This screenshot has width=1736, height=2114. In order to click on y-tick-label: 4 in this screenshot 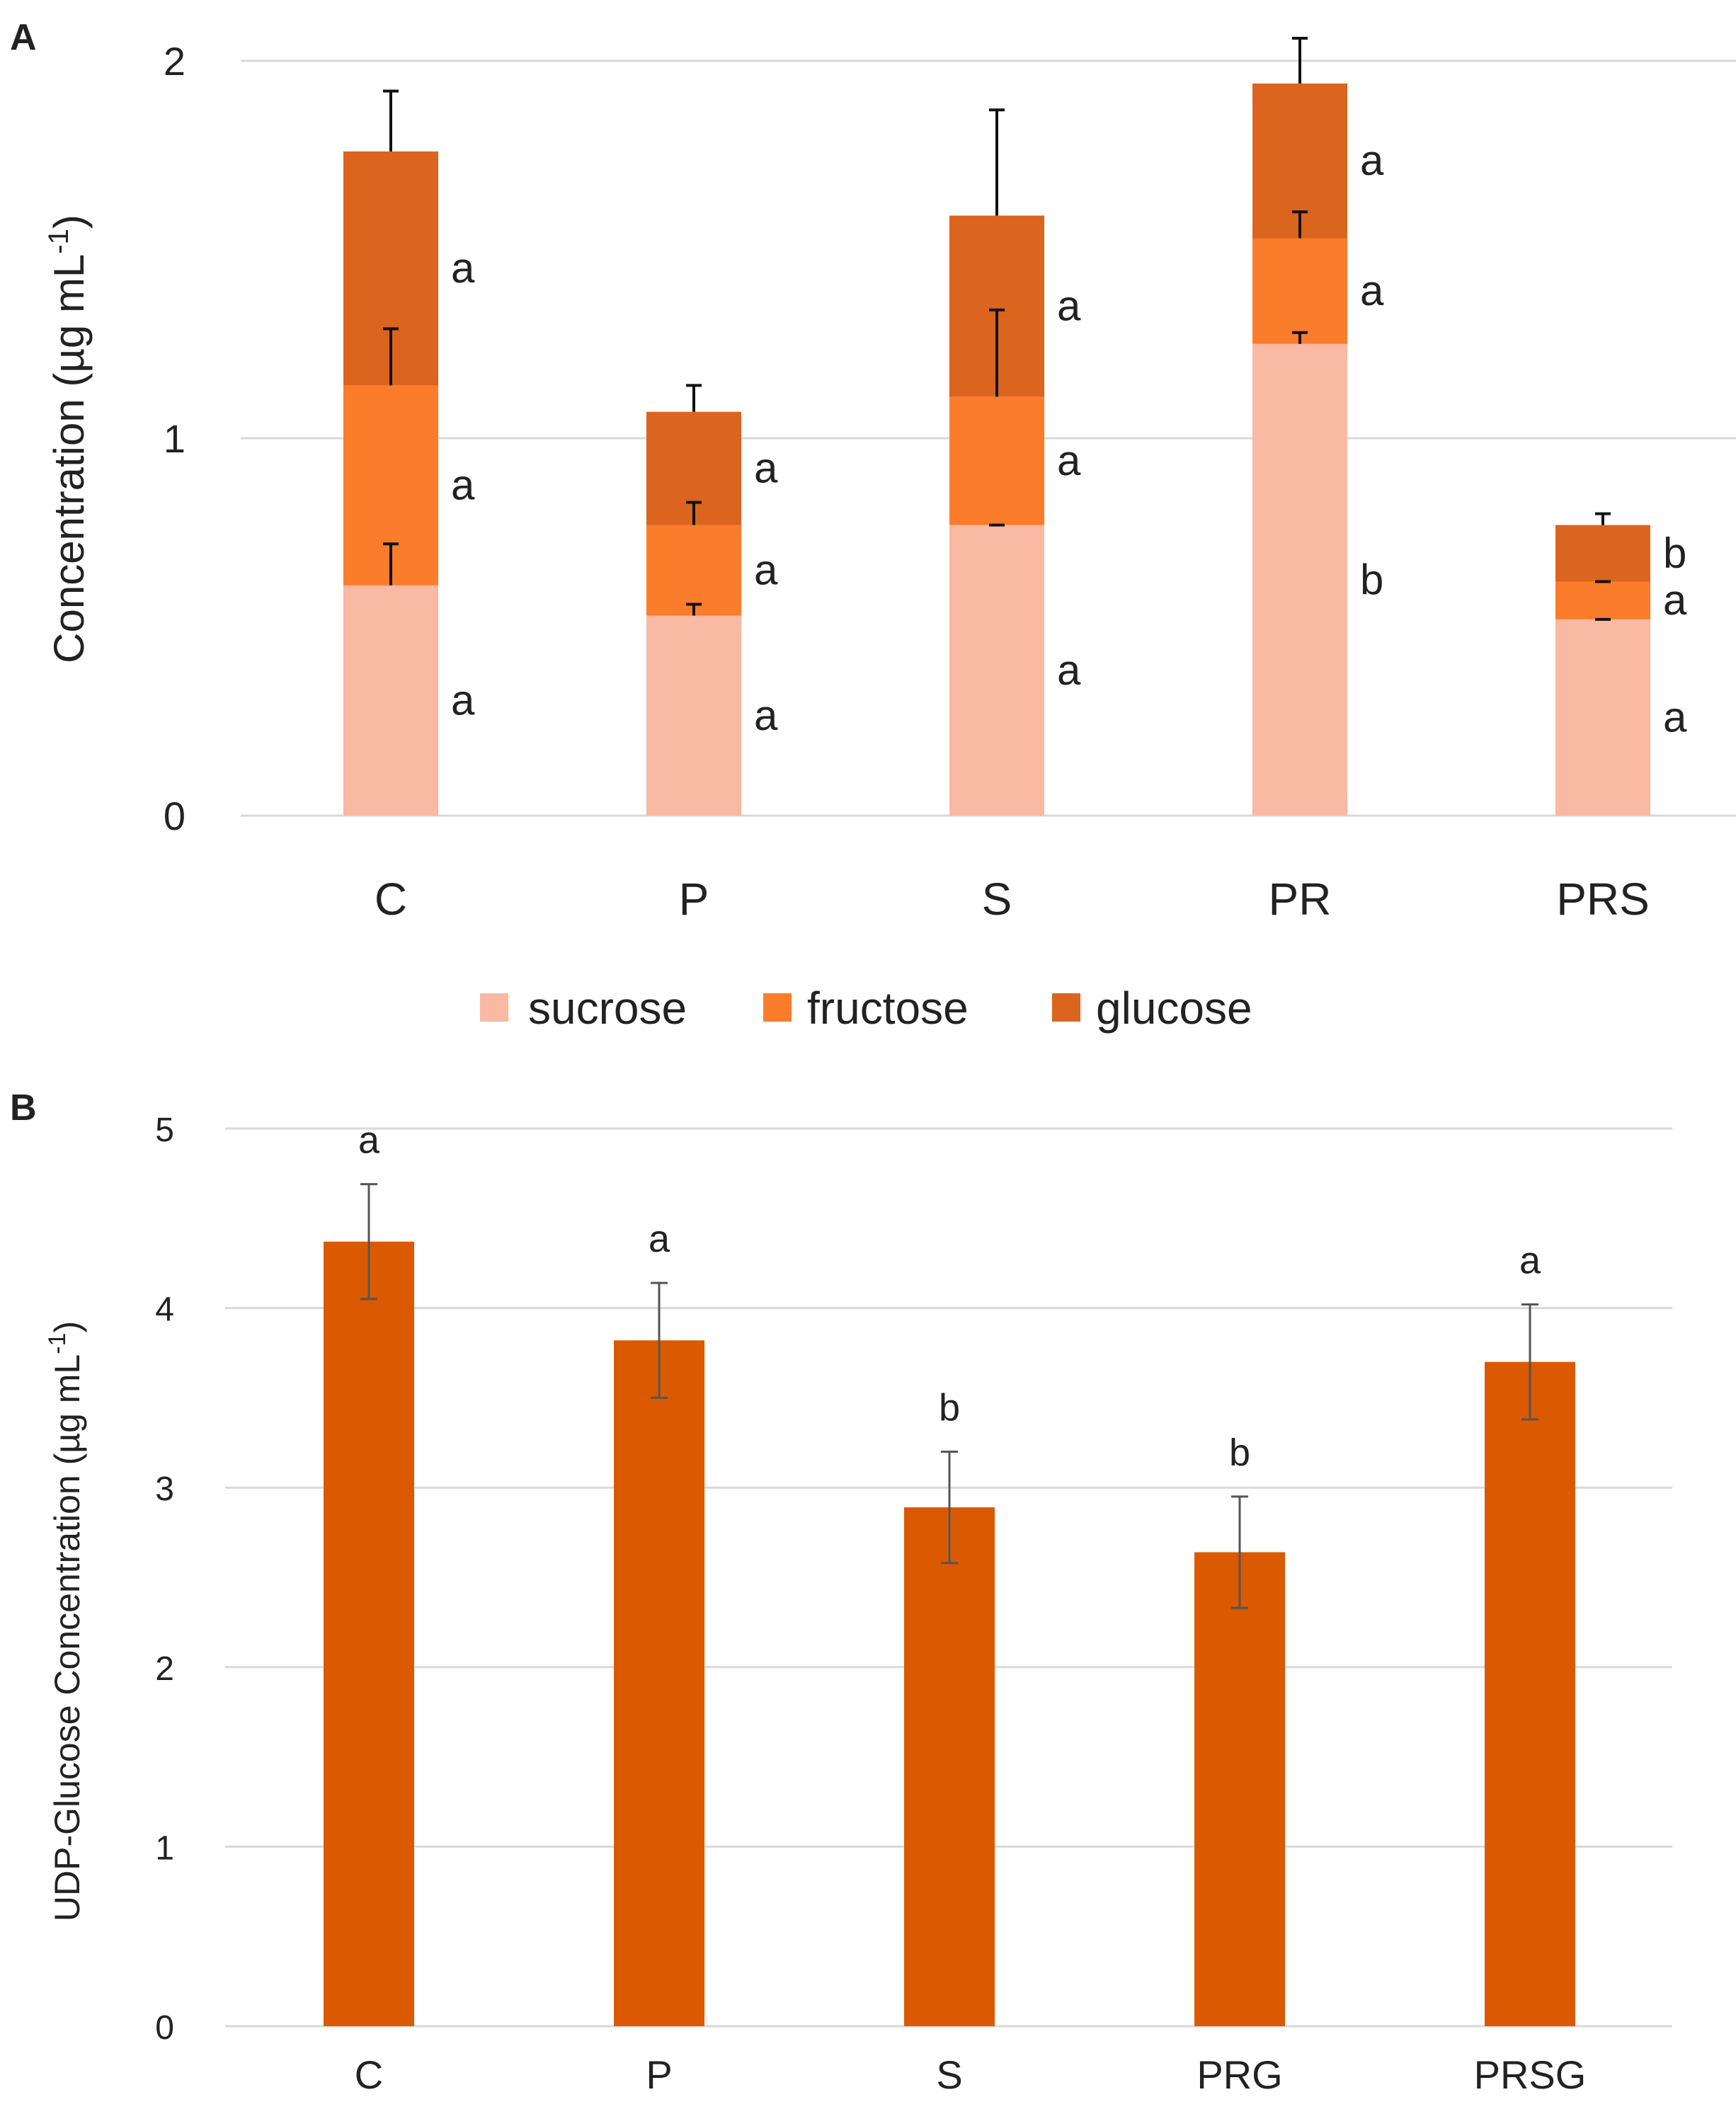, I will do `click(164, 1310)`.